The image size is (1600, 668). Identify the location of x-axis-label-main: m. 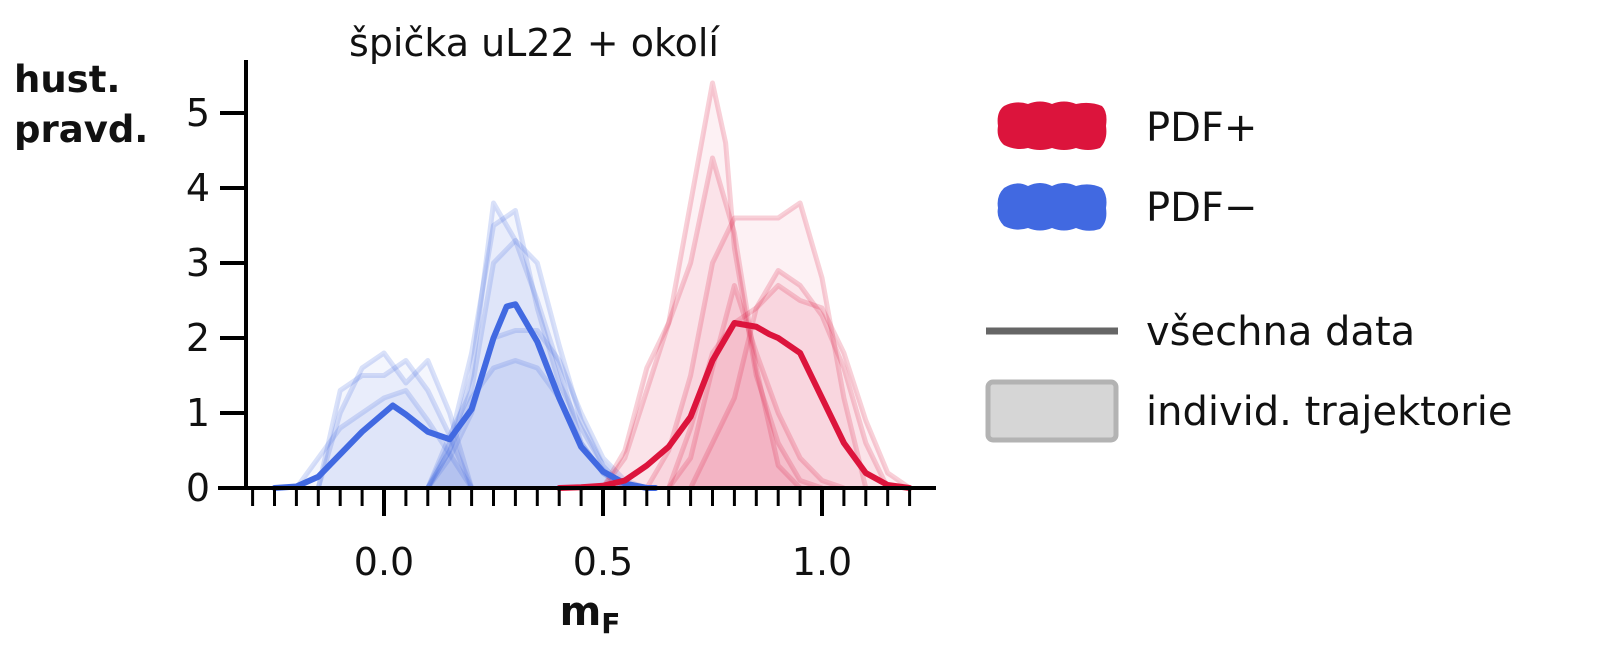
(581, 612).